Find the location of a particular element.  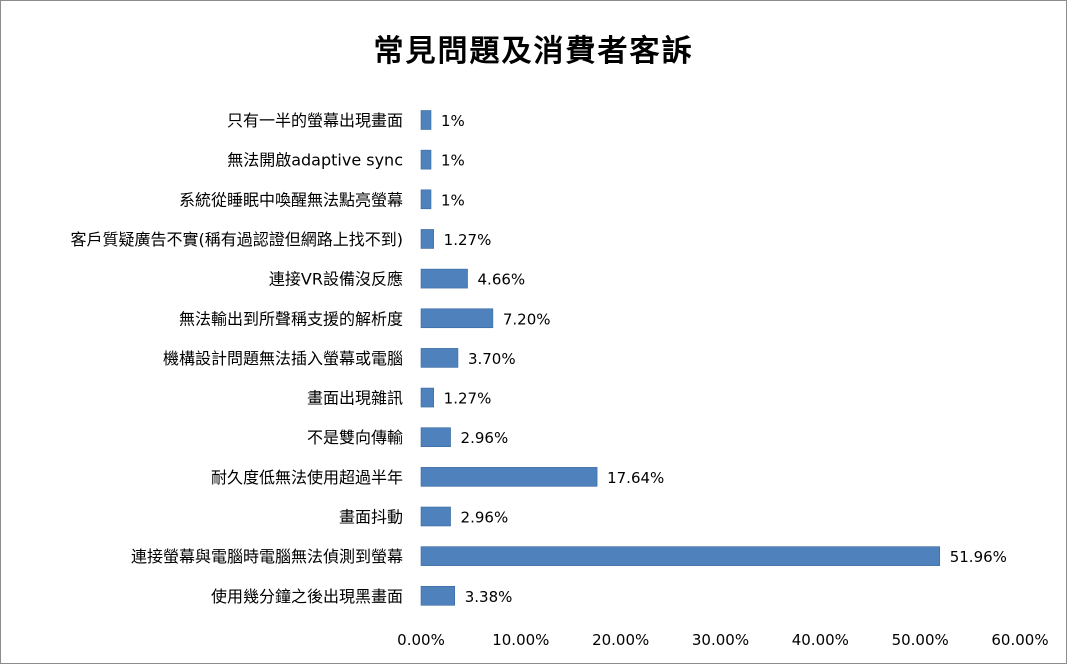

x-tick-label: 40.00% is located at coordinates (820, 640).